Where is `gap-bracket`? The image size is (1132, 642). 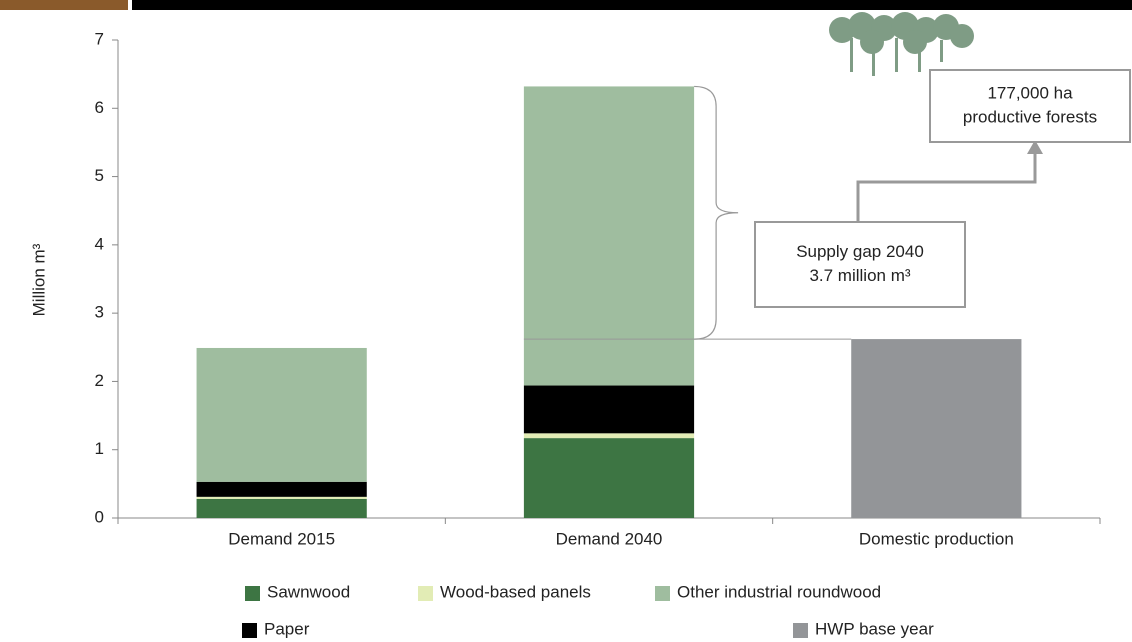
gap-bracket is located at coordinates (716, 212).